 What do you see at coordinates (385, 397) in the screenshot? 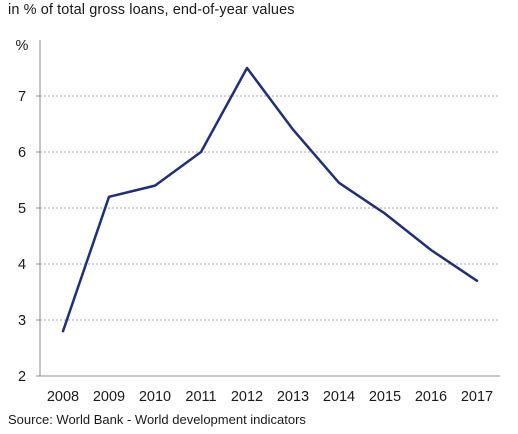
I see `x-tick-label-2015: 2015` at bounding box center [385, 397].